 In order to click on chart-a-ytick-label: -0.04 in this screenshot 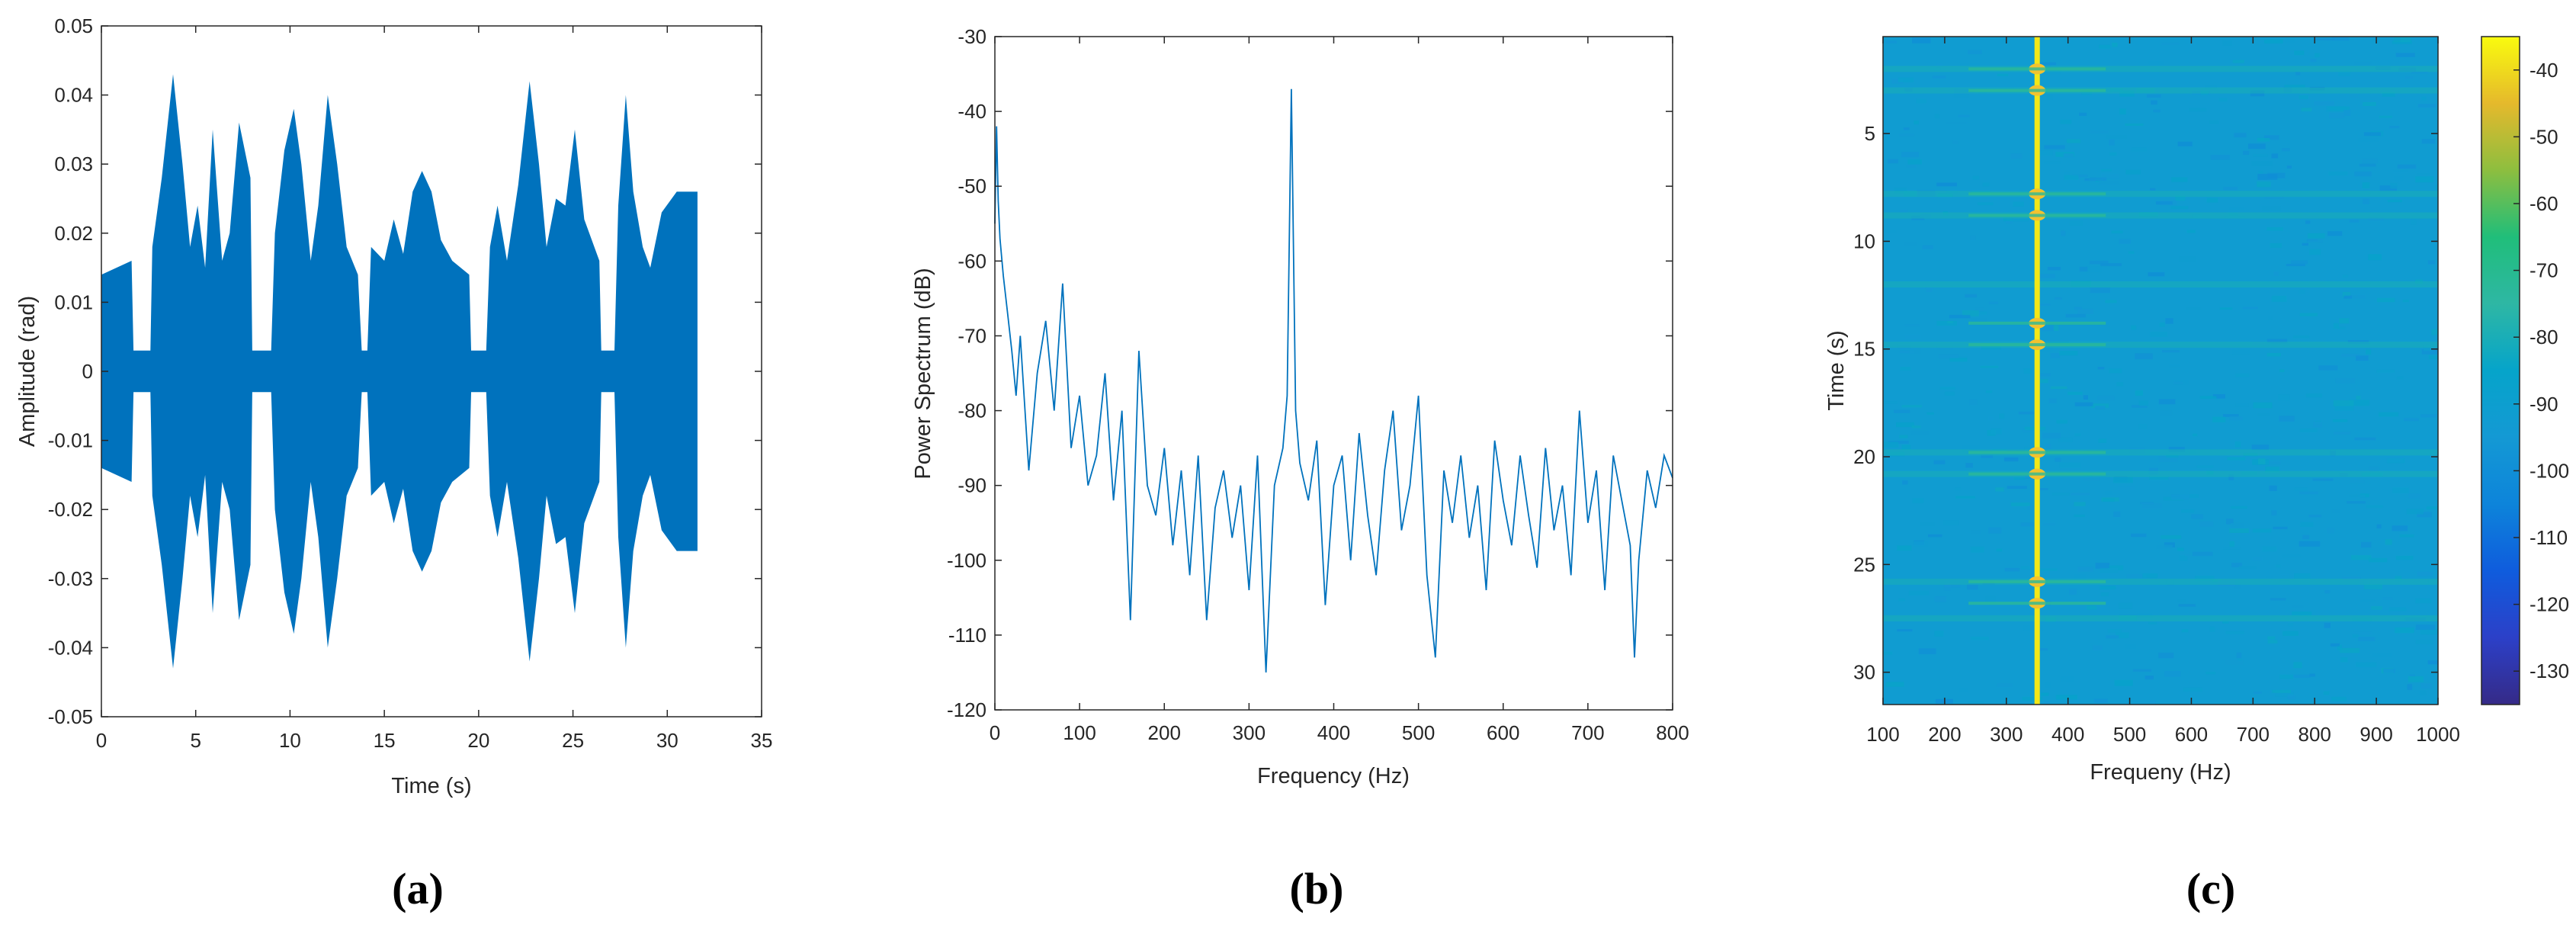, I will do `click(70, 648)`.